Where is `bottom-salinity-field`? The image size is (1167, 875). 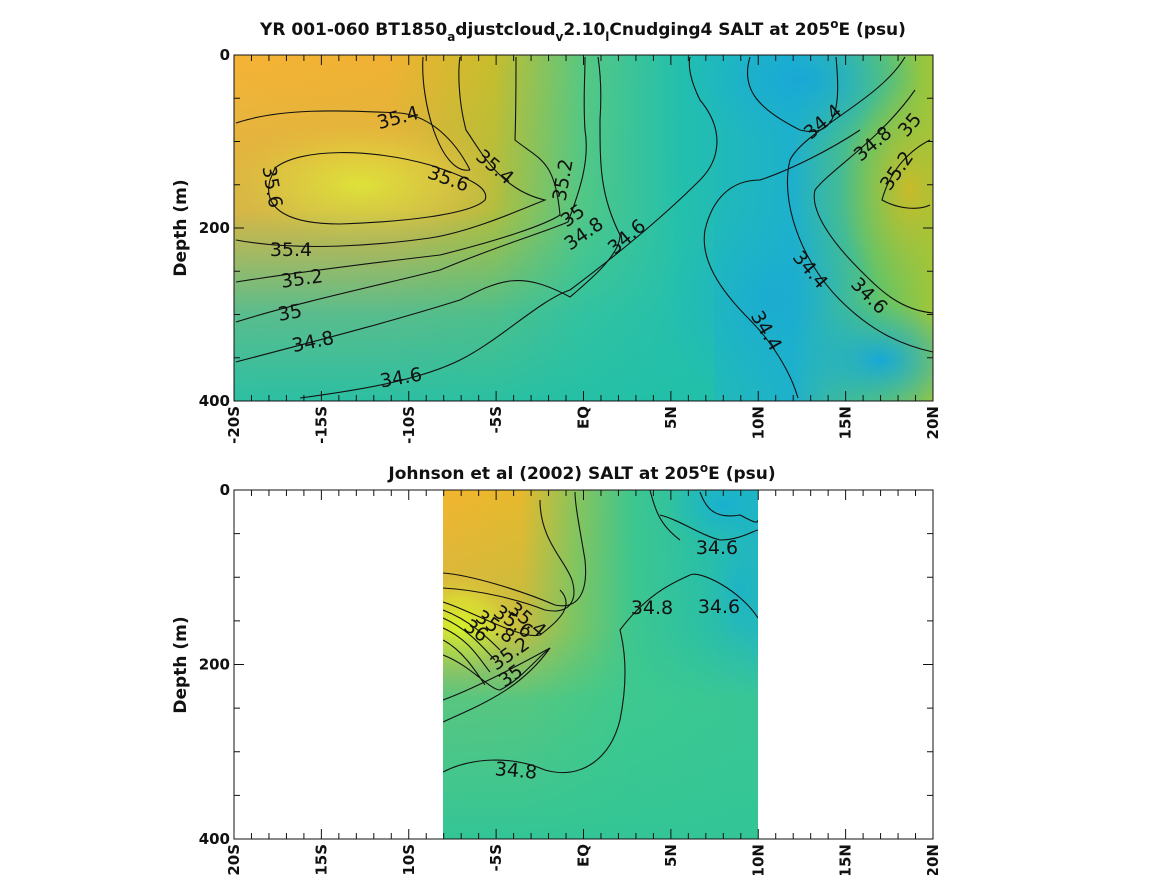
bottom-salinity-field is located at coordinates (600, 664).